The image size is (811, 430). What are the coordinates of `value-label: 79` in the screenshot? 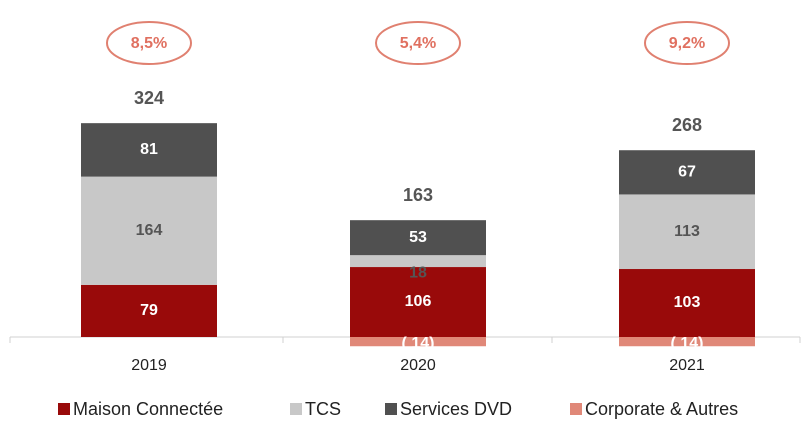 It's located at (149, 310).